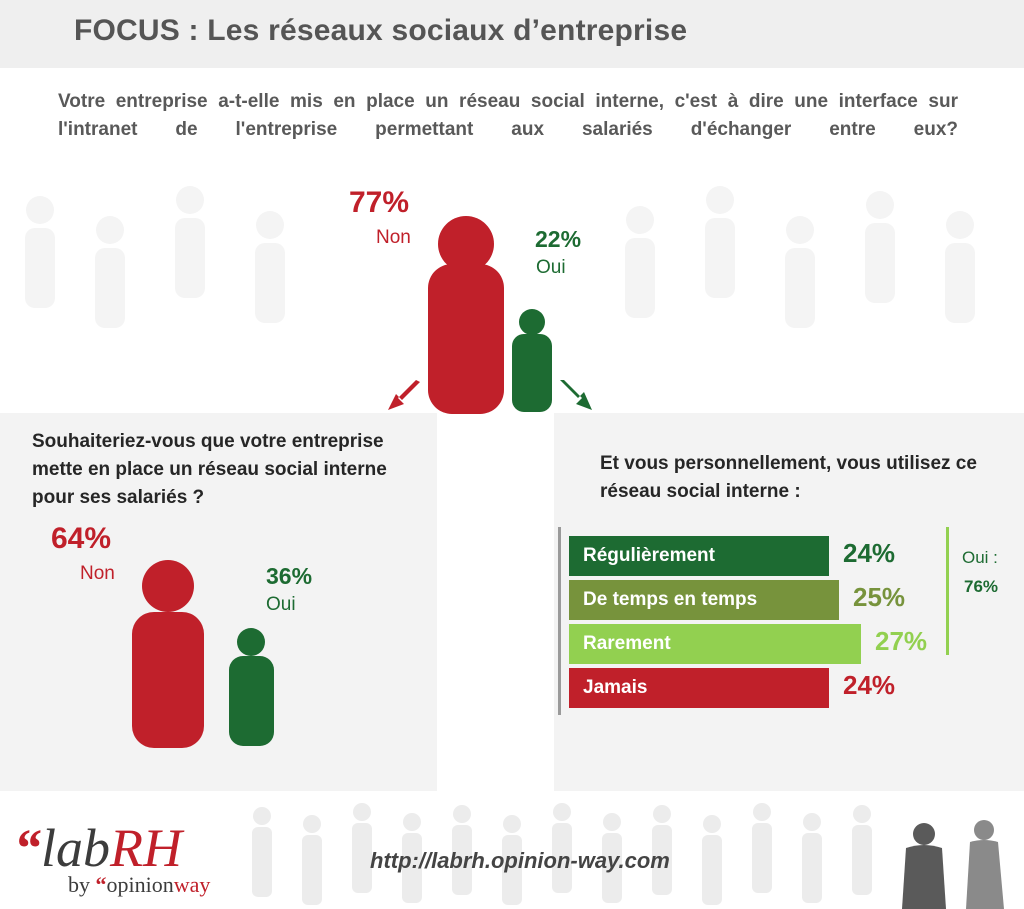 The image size is (1024, 909). I want to click on bar-label: Jamais, so click(615, 687).